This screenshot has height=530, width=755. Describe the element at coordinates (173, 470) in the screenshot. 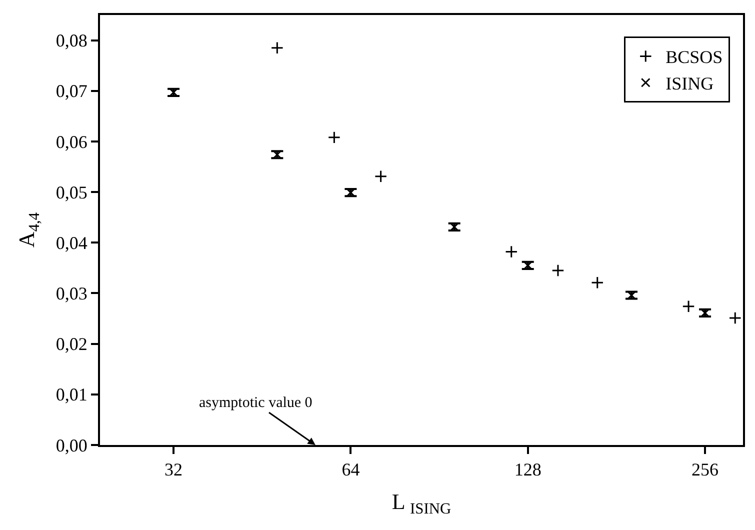

I see `x-tick-label: 32` at that location.